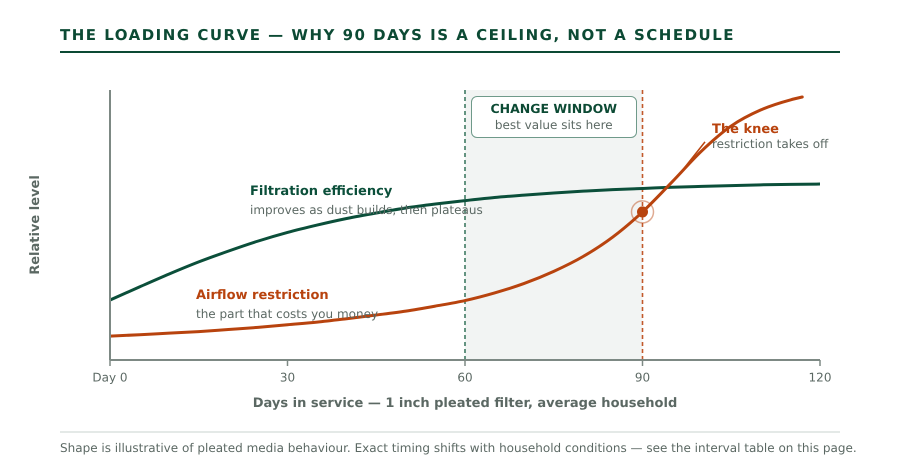 The image size is (900, 460). What do you see at coordinates (262, 296) in the screenshot?
I see `series-label: Airflow restriction` at bounding box center [262, 296].